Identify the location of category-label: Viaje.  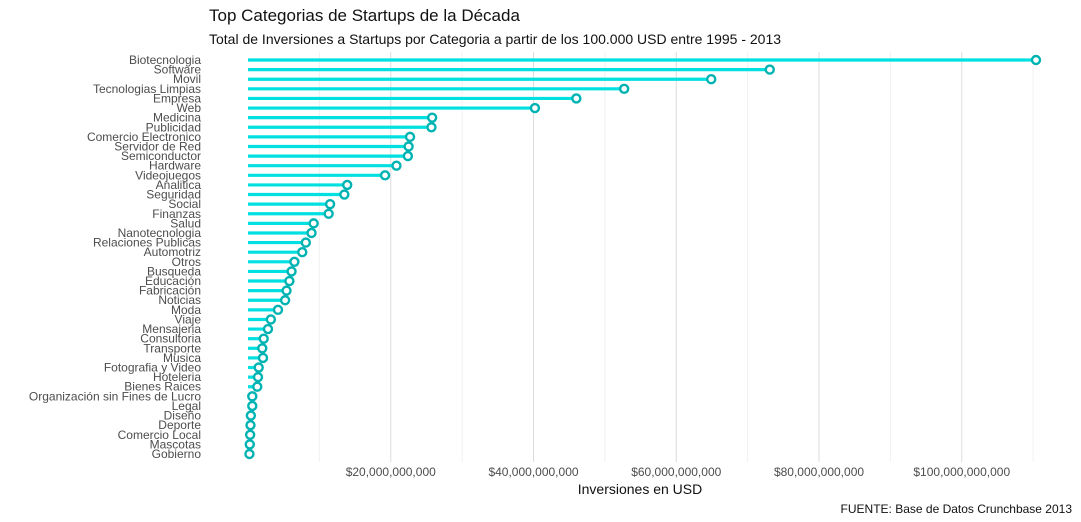
(188, 319).